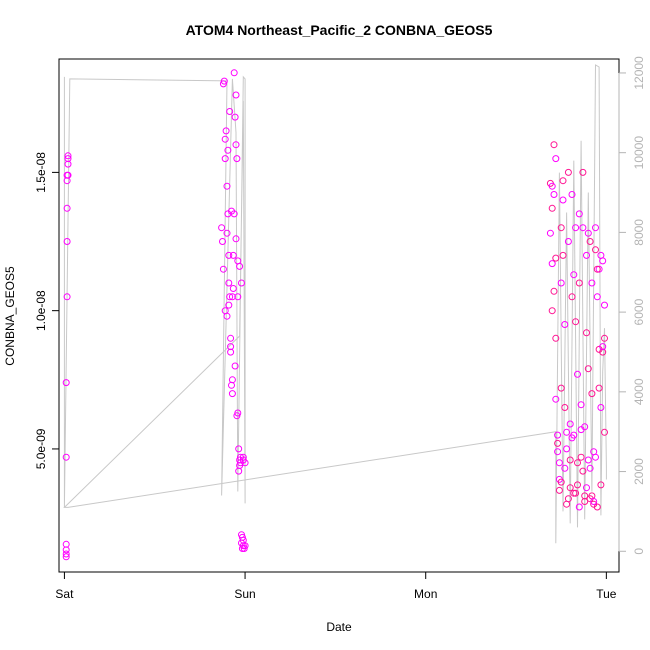 The height and width of the screenshot is (650, 650). I want to click on x-axis: Sat Sun Mon Tue, so click(336, 586).